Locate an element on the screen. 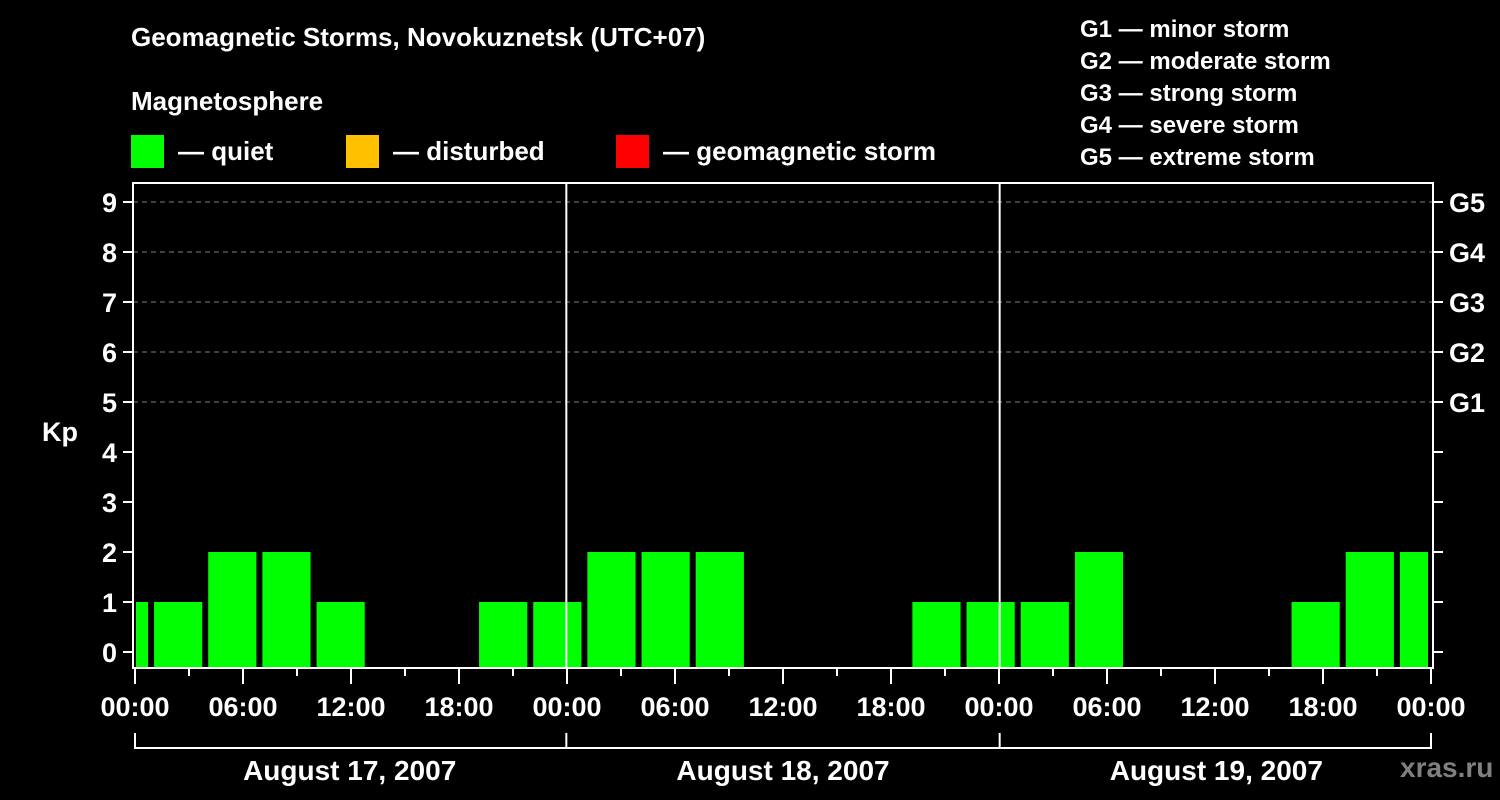 The width and height of the screenshot is (1500, 800). g-level-item: G5 — extreme storm is located at coordinates (1197, 157).